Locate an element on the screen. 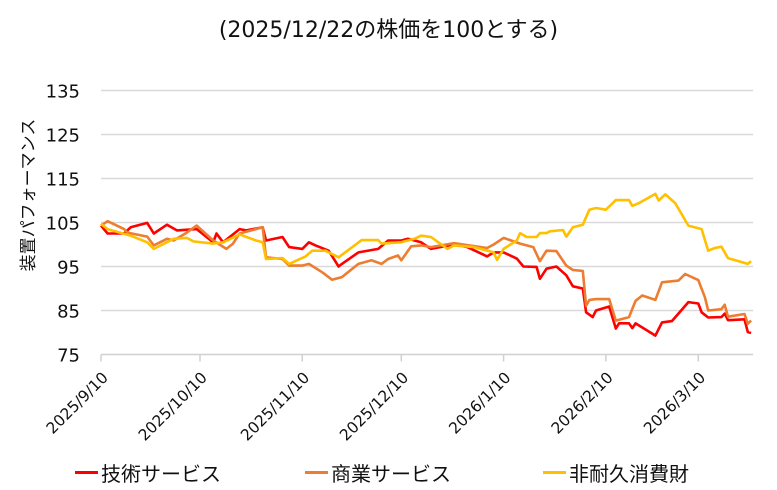 This screenshot has height=490, width=777. y-tick-label: 115 is located at coordinates (63, 180).